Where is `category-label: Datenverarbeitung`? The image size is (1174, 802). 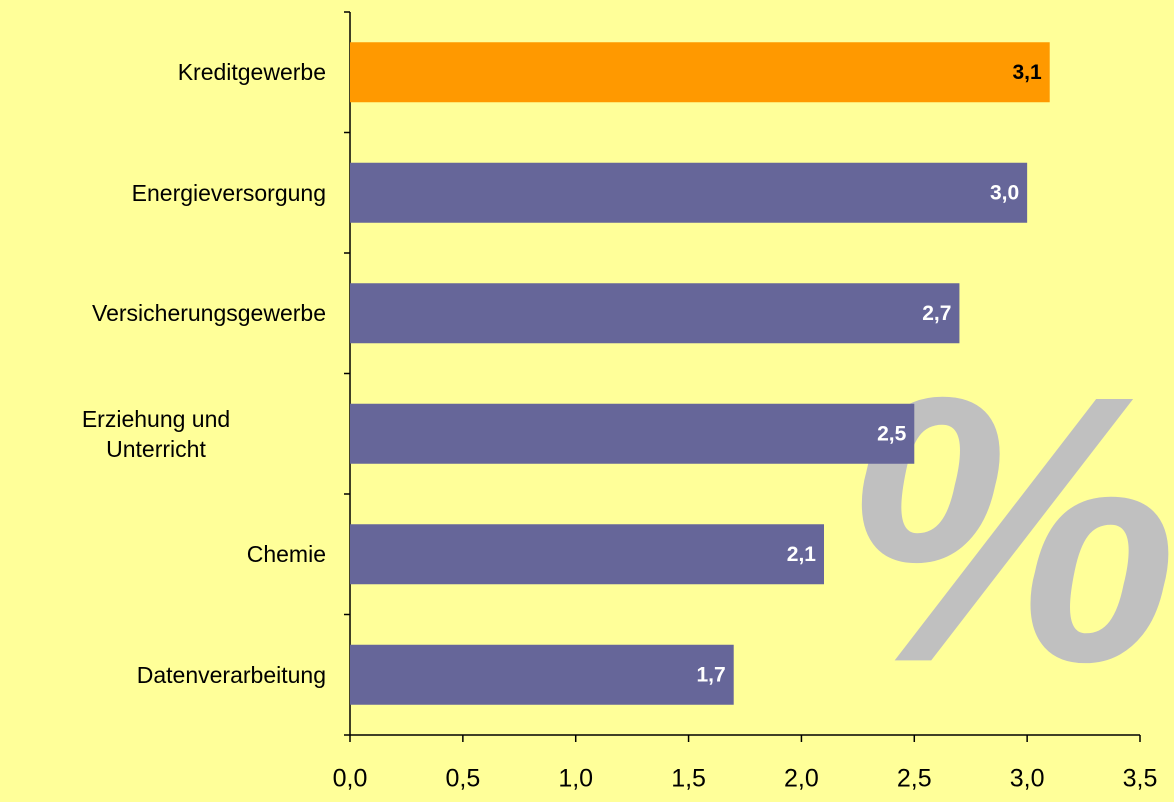 category-label: Datenverarbeitung is located at coordinates (231, 674).